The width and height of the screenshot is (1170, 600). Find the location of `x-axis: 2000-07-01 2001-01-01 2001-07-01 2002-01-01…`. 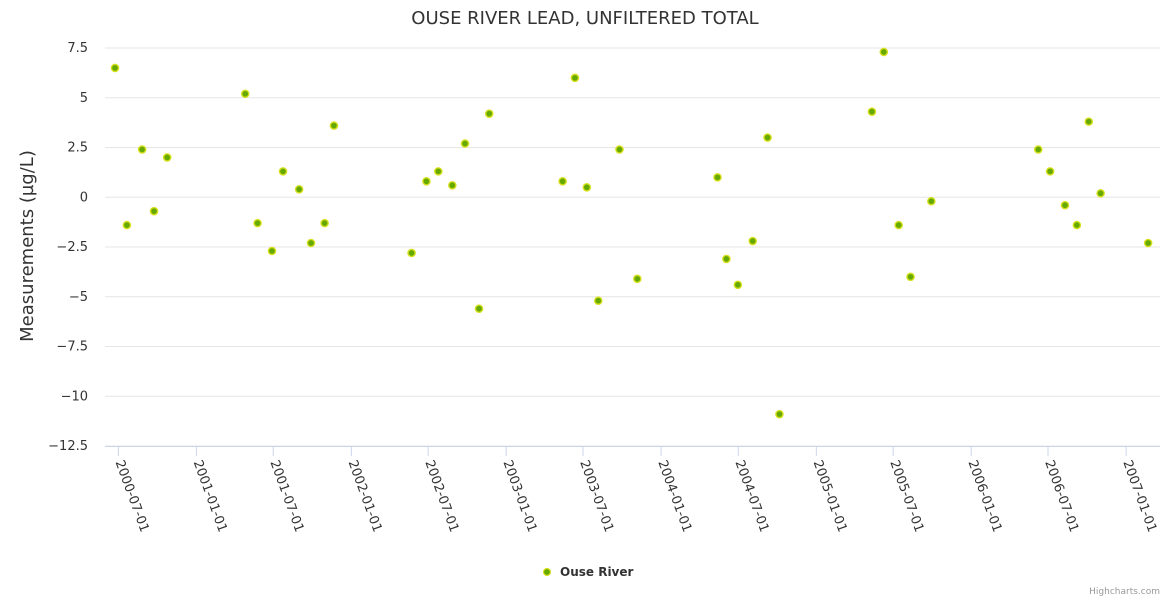

x-axis: 2000-07-01 2001-01-01 2001-07-01 2002-01-01… is located at coordinates (632, 490).